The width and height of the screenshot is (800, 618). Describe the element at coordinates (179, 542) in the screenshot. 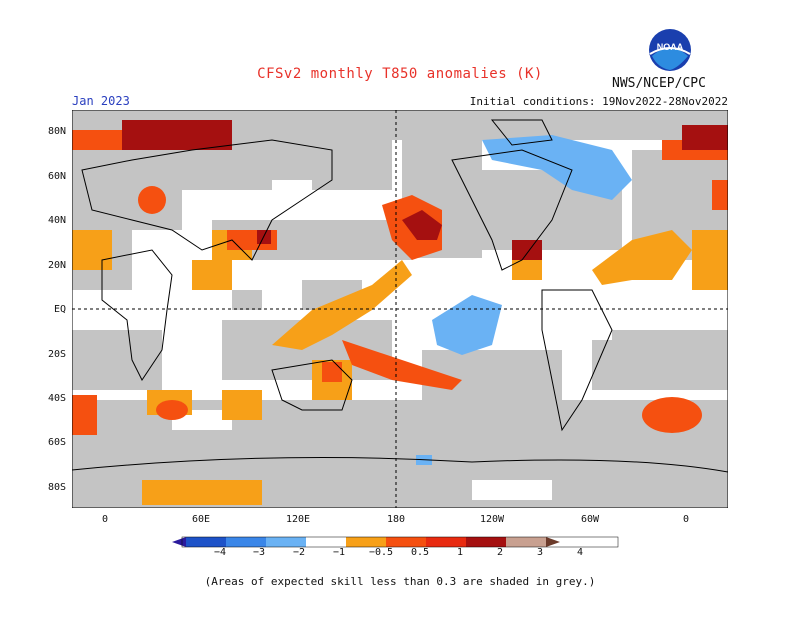

I see `colorbar-end-left` at that location.